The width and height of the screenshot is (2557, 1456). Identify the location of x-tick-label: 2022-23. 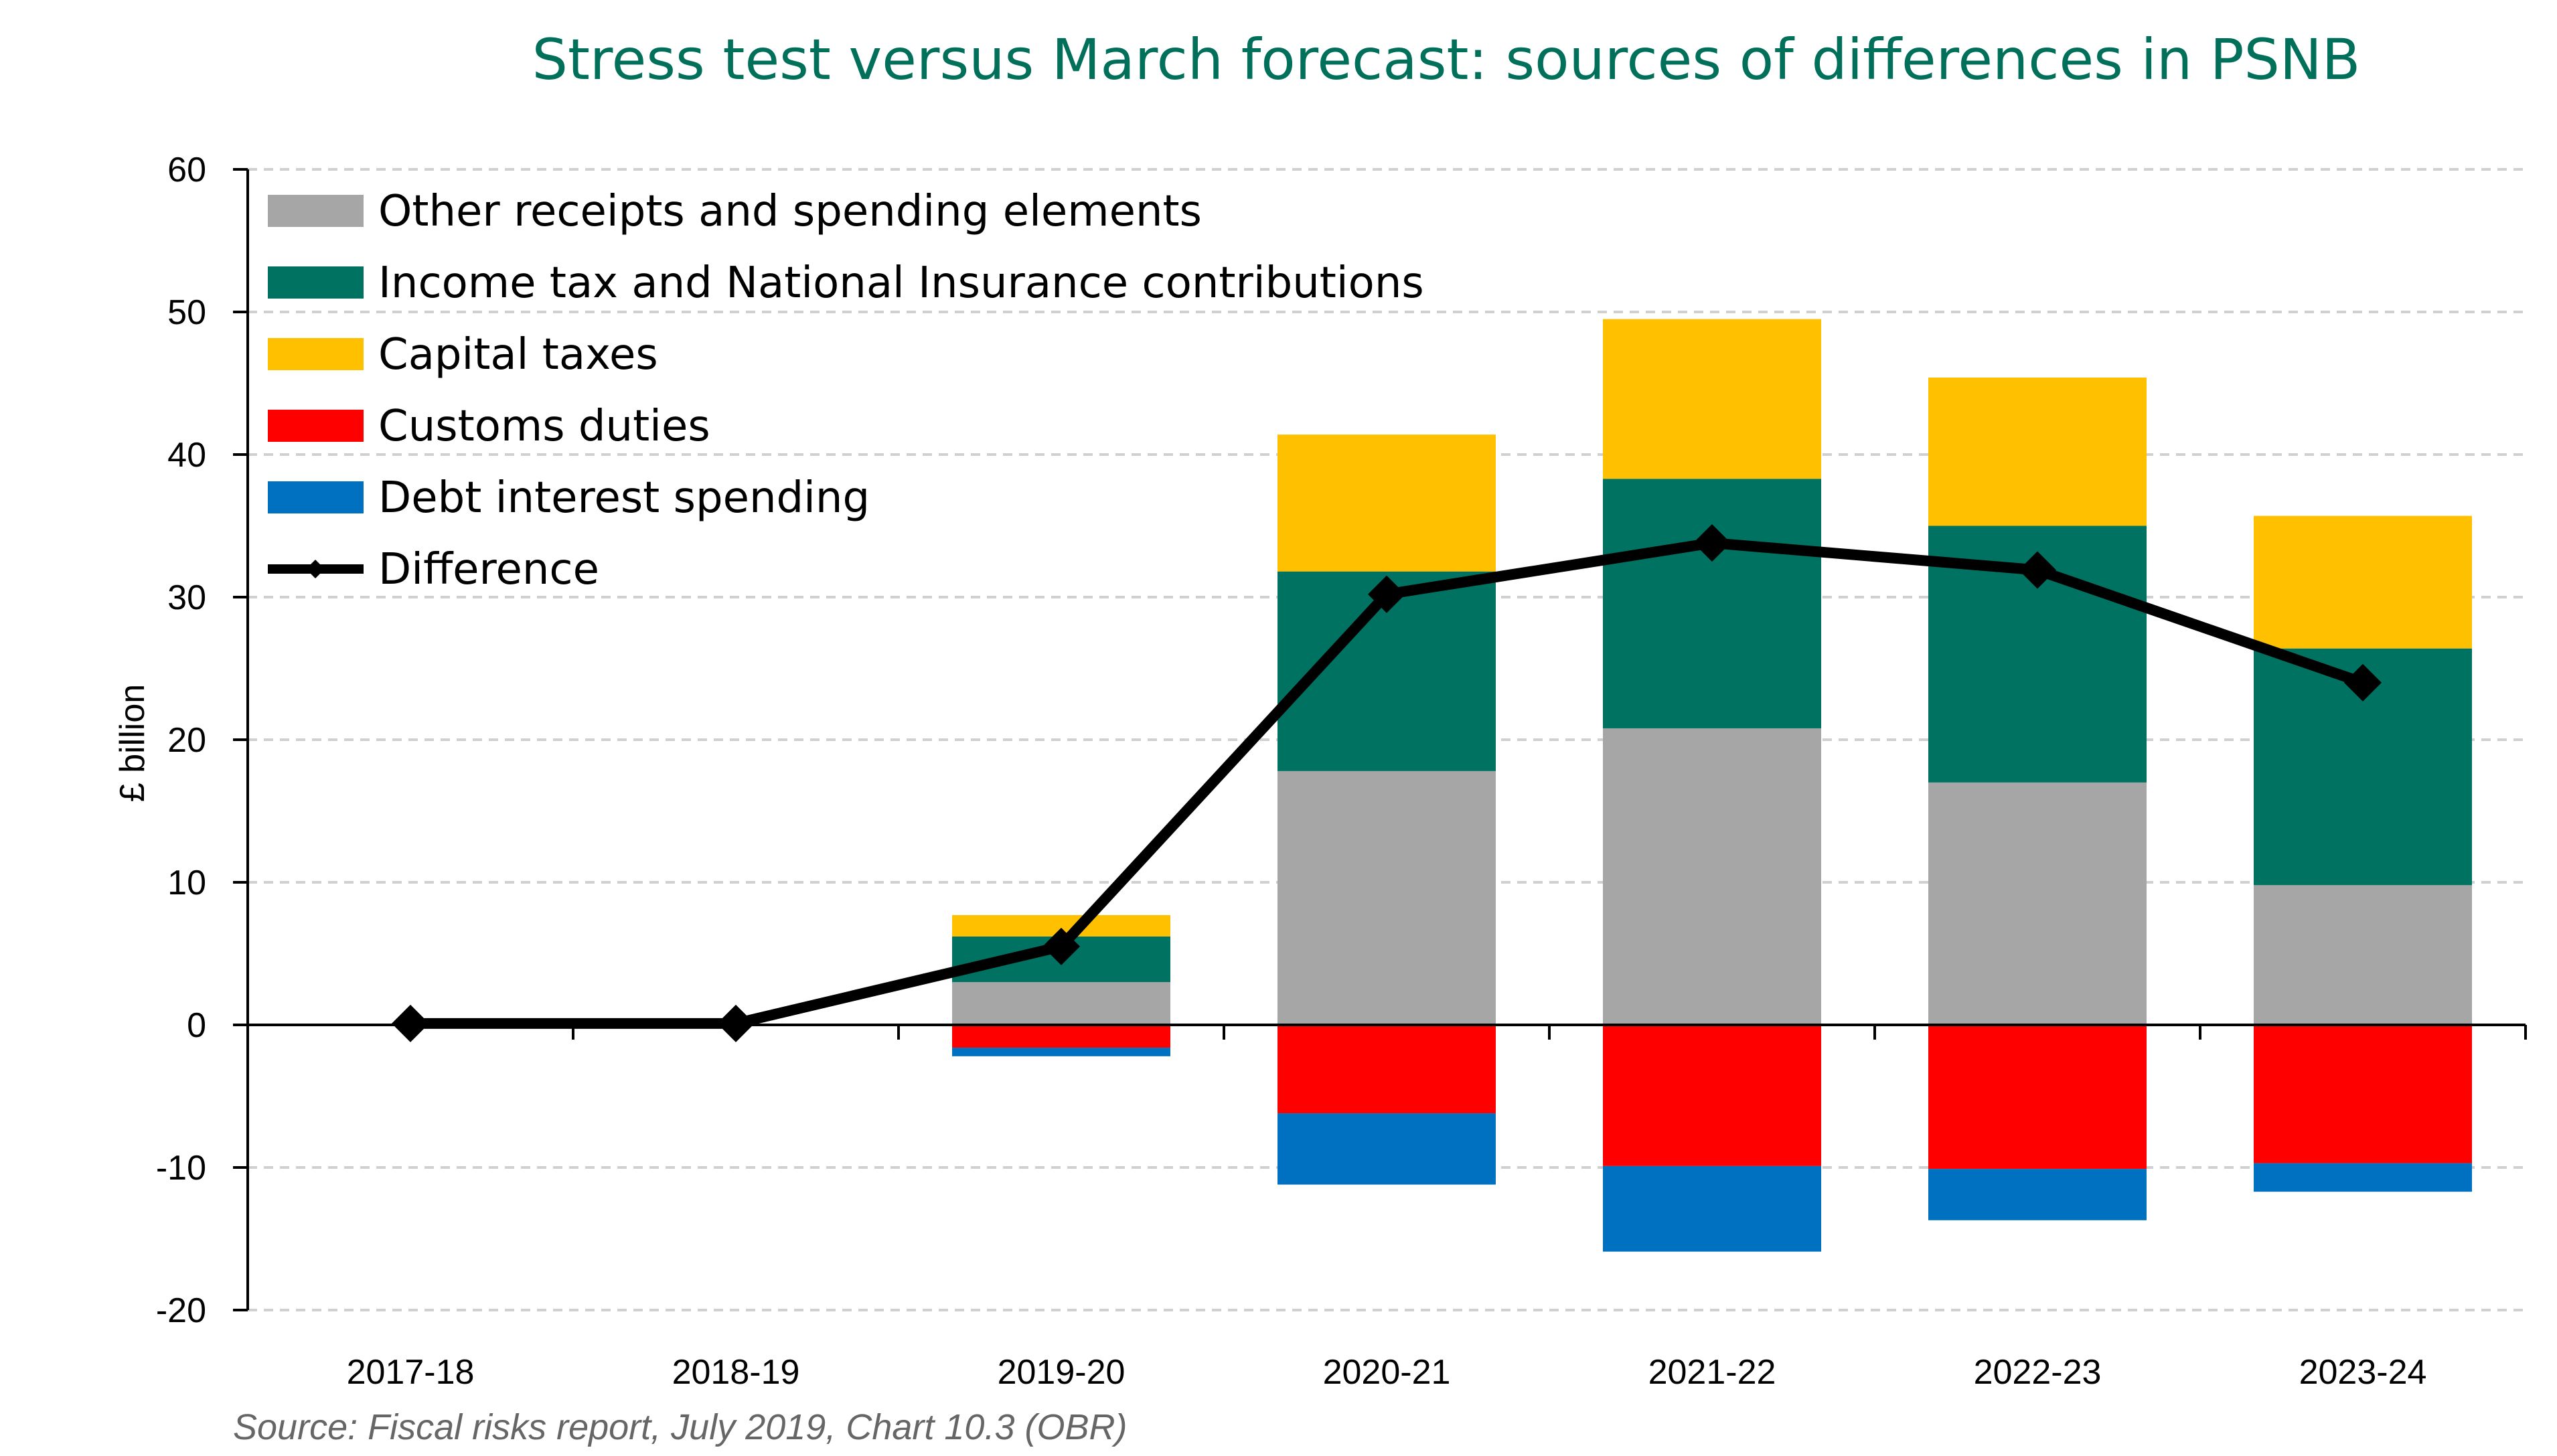
(2038, 1372).